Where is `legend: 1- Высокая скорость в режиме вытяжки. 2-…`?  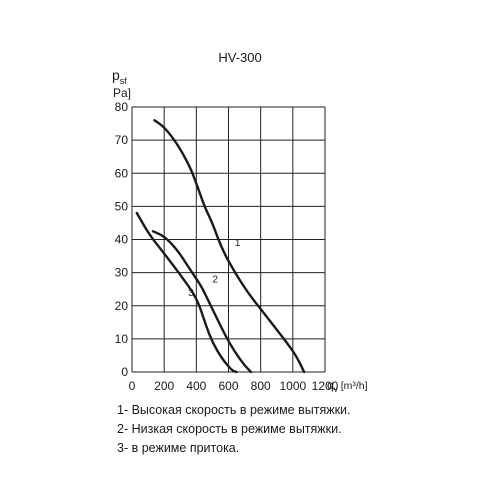 legend: 1- Высокая скорость в режиме вытяжки. 2-… is located at coordinates (234, 429).